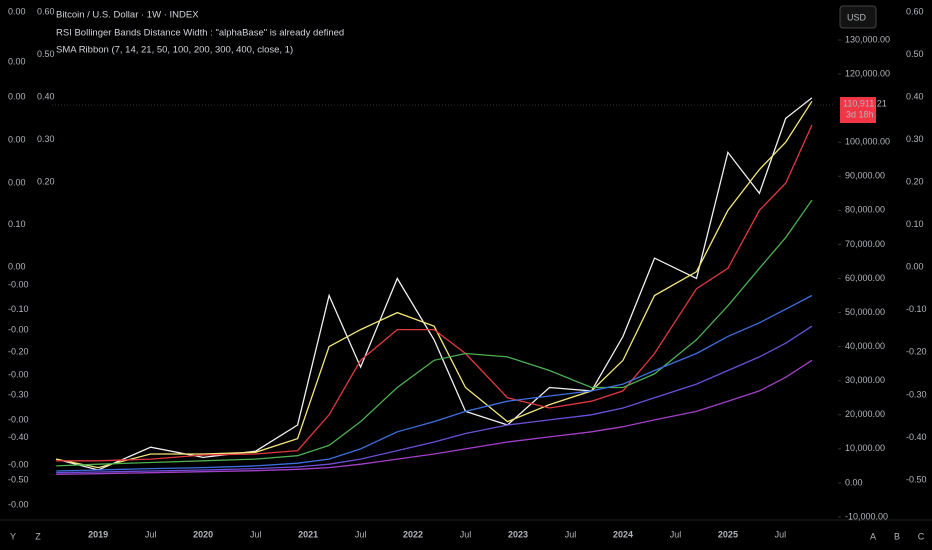  I want to click on currency-button, so click(858, 17).